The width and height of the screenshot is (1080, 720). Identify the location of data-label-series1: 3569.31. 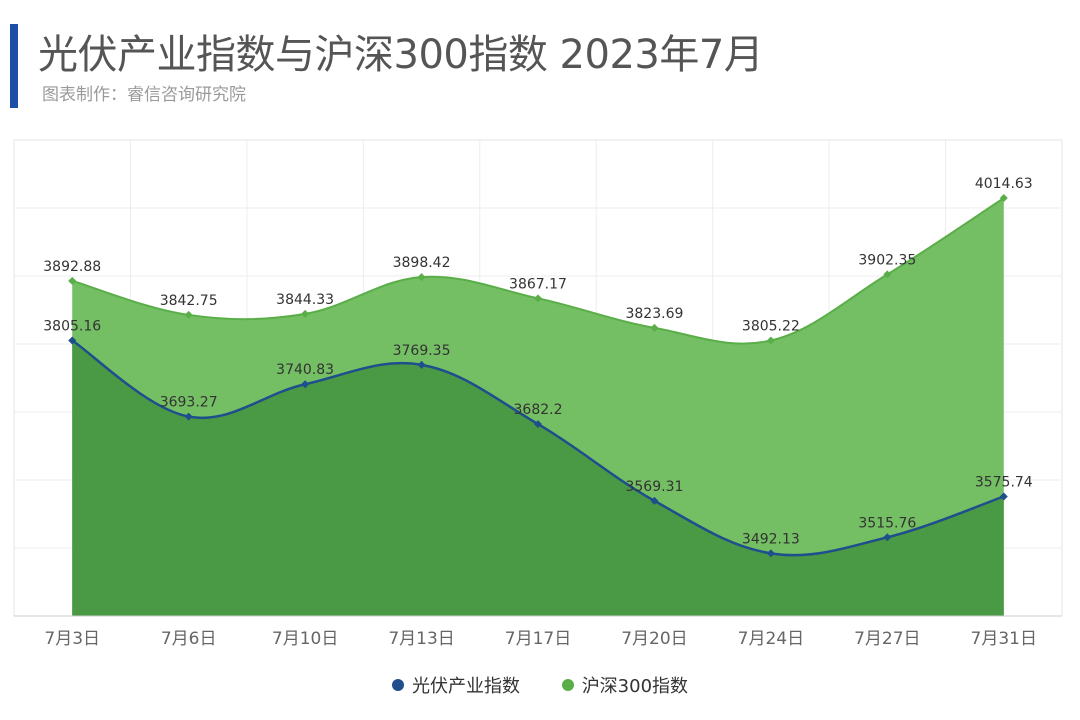
(654, 487).